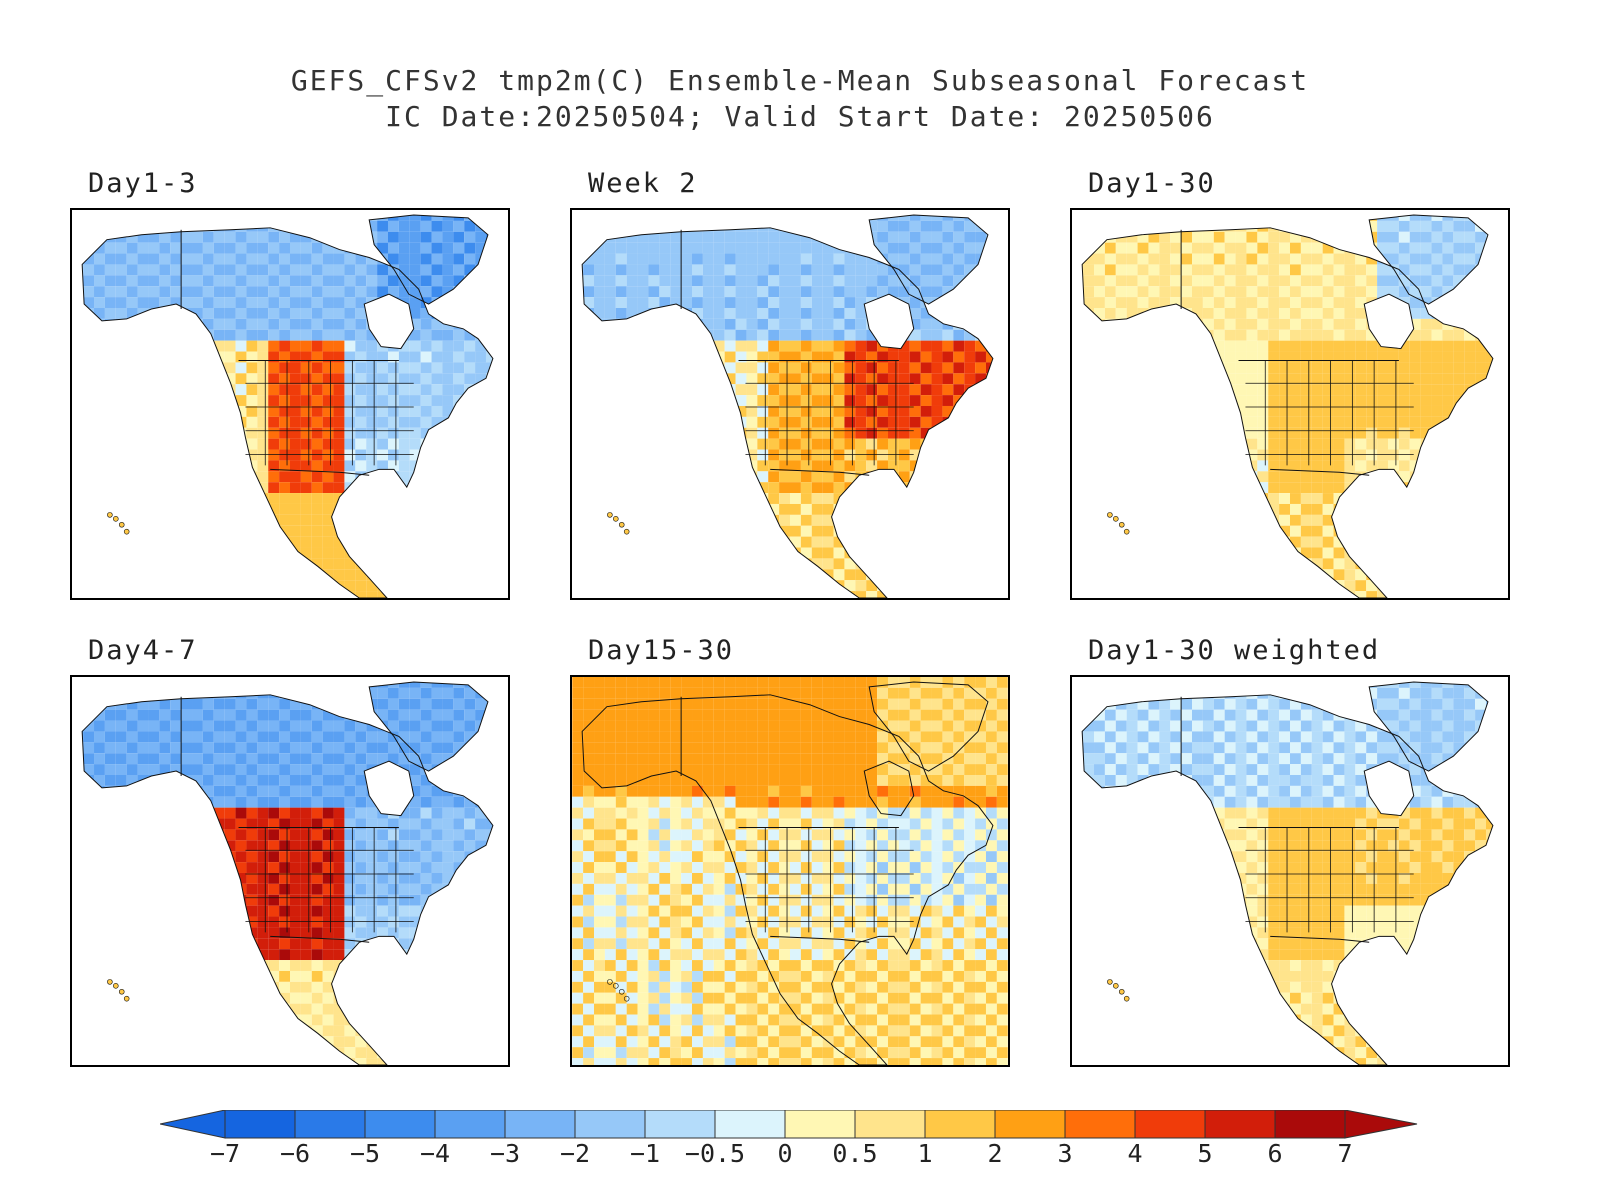  I want to click on panel-day1-3: Day1-3, so click(290, 384).